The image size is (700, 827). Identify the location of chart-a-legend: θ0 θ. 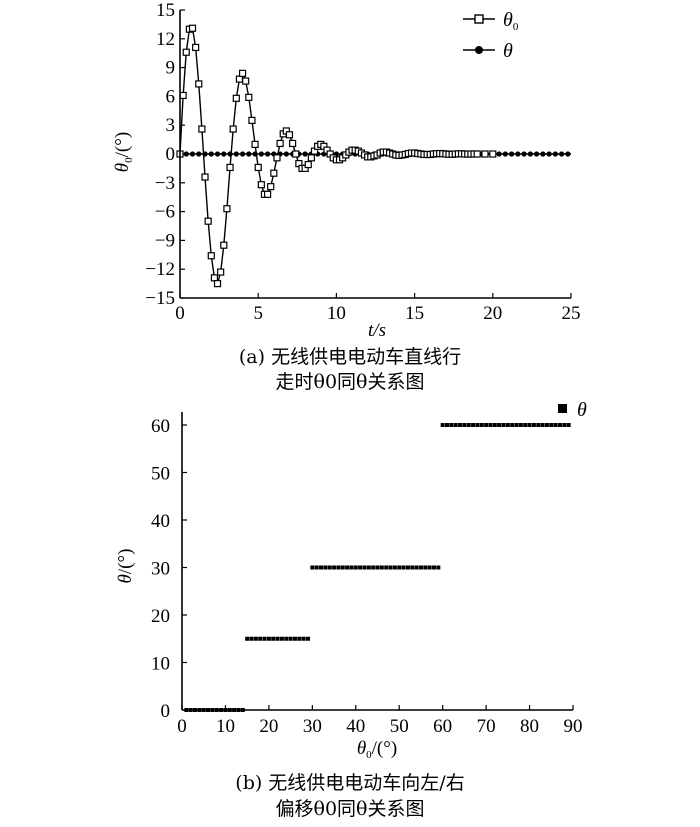
(491, 35).